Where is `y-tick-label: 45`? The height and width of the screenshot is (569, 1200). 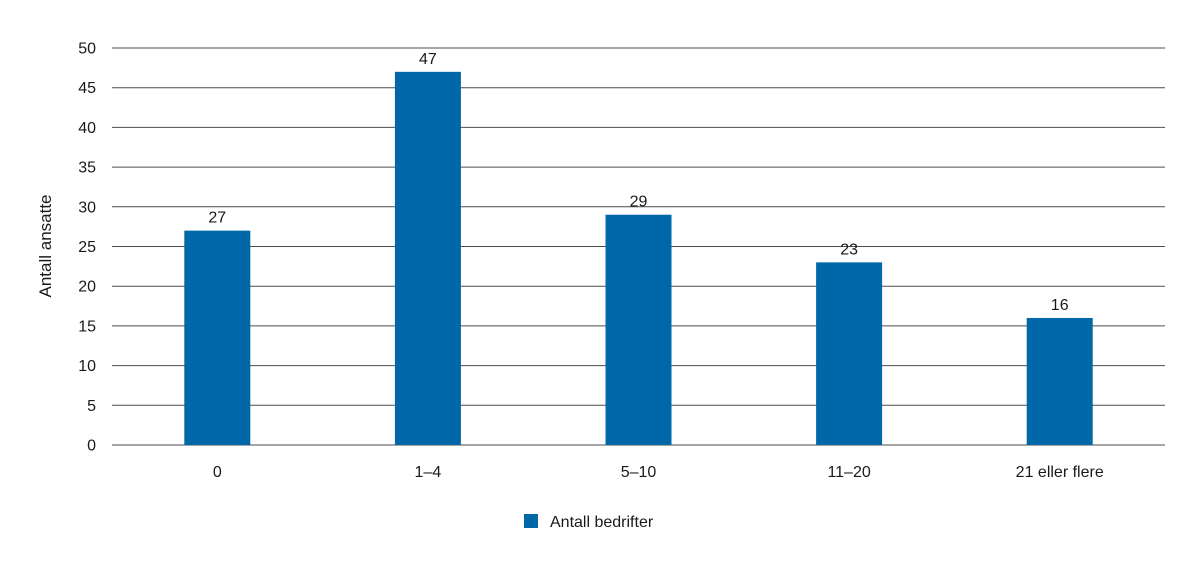 y-tick-label: 45 is located at coordinates (87, 88).